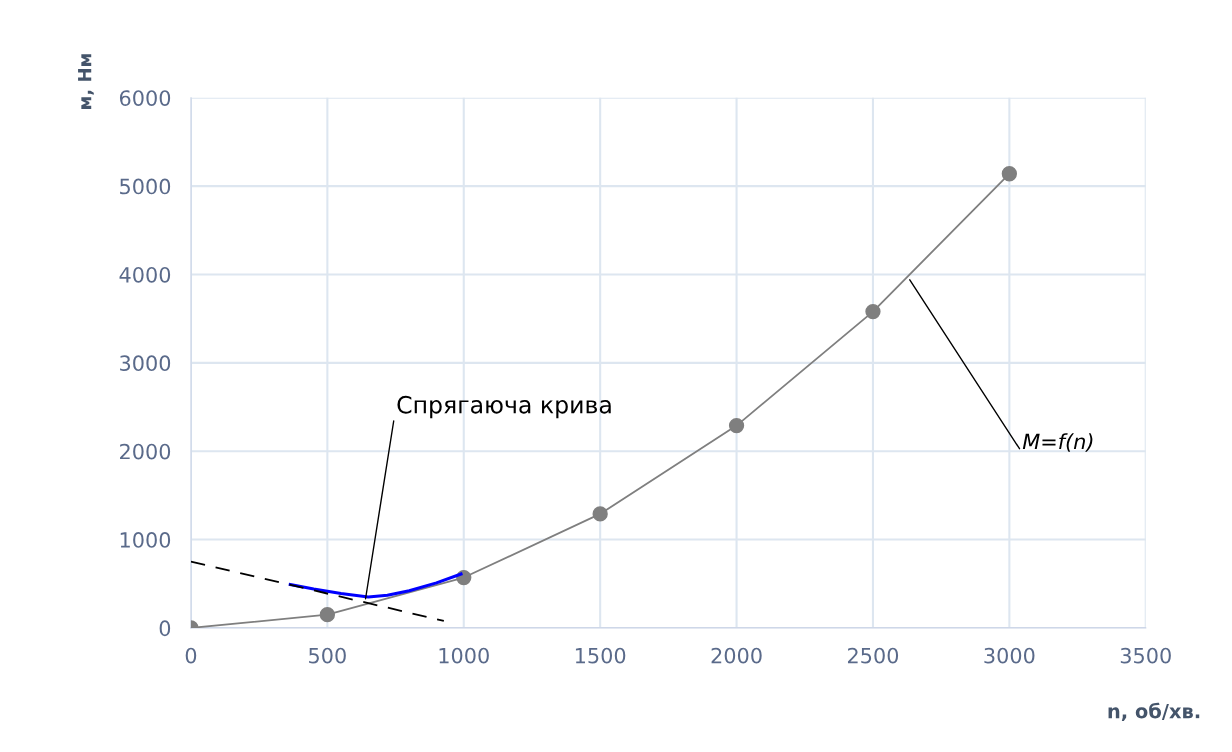 Image resolution: width=1232 pixels, height=752 pixels. Describe the element at coordinates (1154, 711) in the screenshot. I see `x-axis-title: n, об/хв.` at that location.